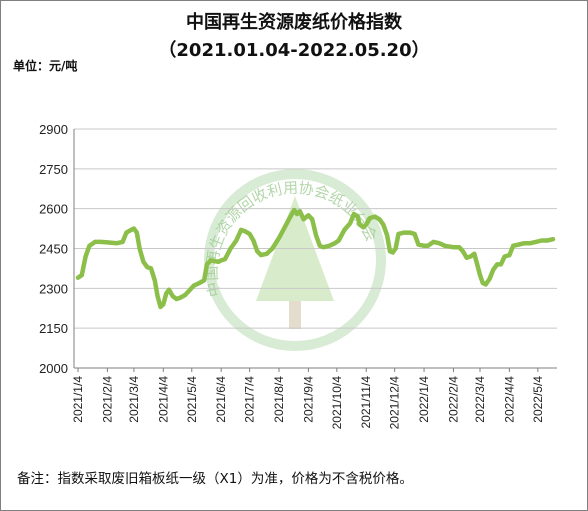 The image size is (588, 511). I want to click on chart-title: 中国再生资源废纸价格指数, so click(294, 22).